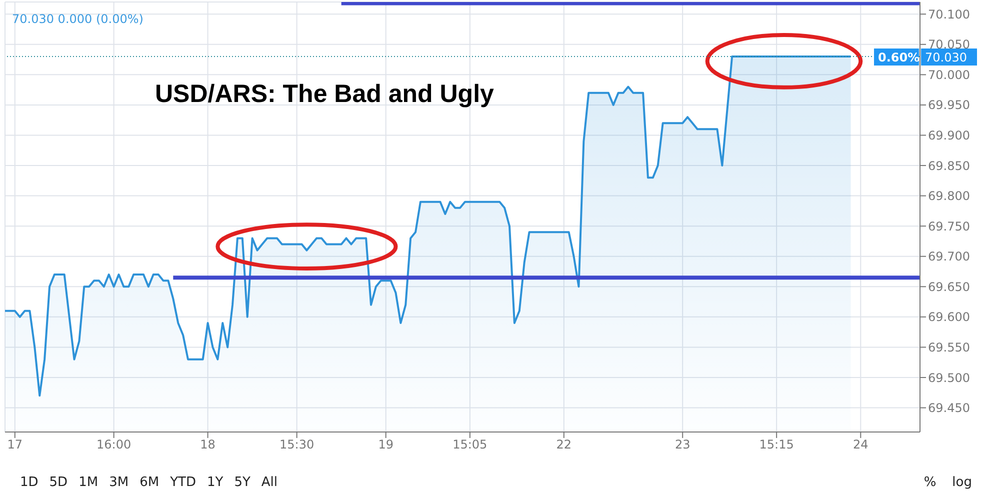 This screenshot has height=504, width=984. Describe the element at coordinates (949, 408) in the screenshot. I see `y-tick-label: 69.450` at that location.